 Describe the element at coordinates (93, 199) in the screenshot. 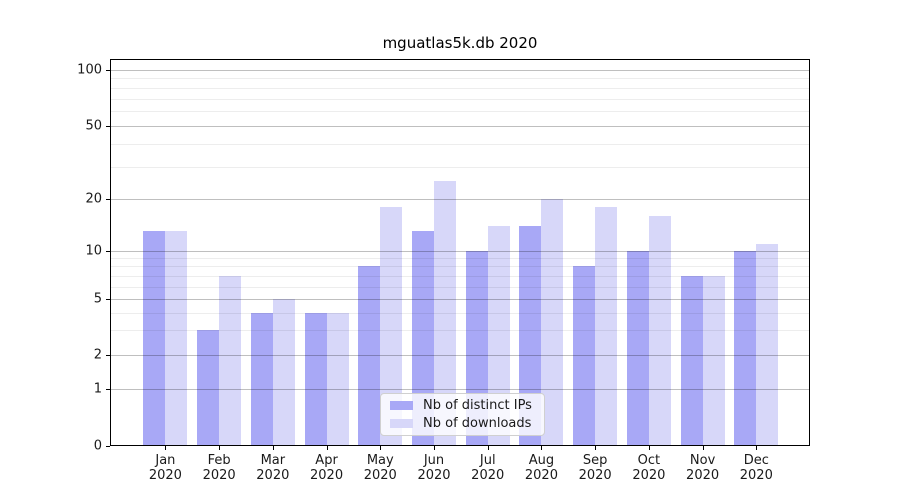

I see `y-tick-label-20: 20` at that location.